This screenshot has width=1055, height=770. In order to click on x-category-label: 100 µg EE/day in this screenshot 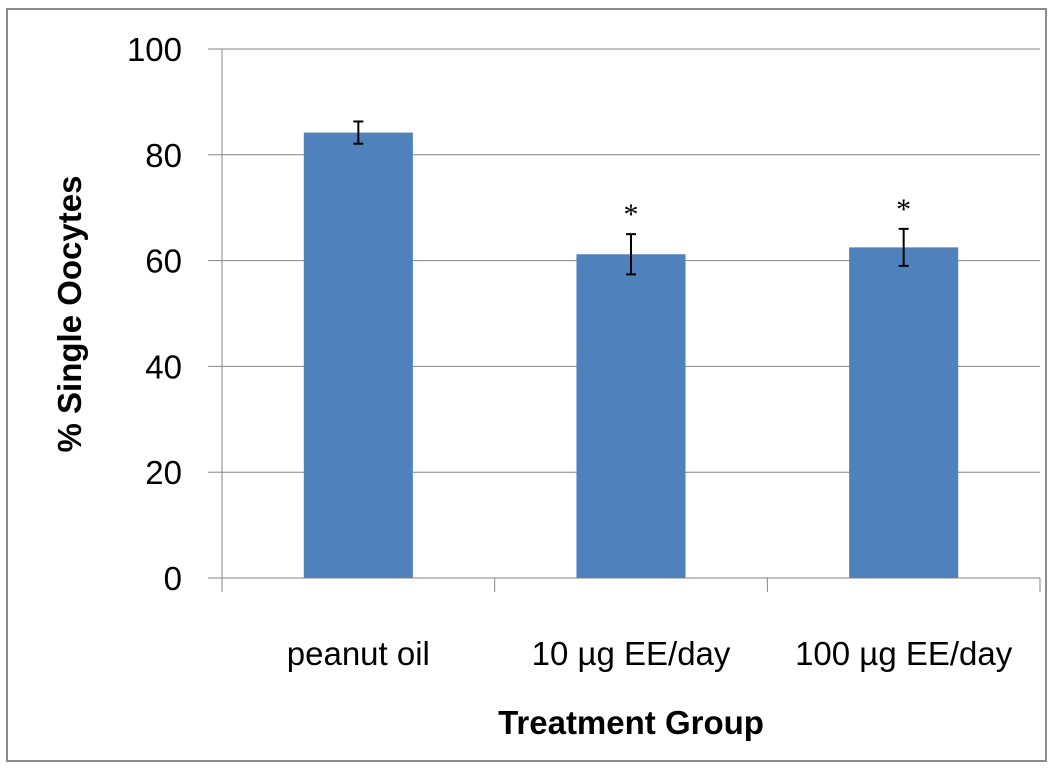, I will do `click(904, 653)`.